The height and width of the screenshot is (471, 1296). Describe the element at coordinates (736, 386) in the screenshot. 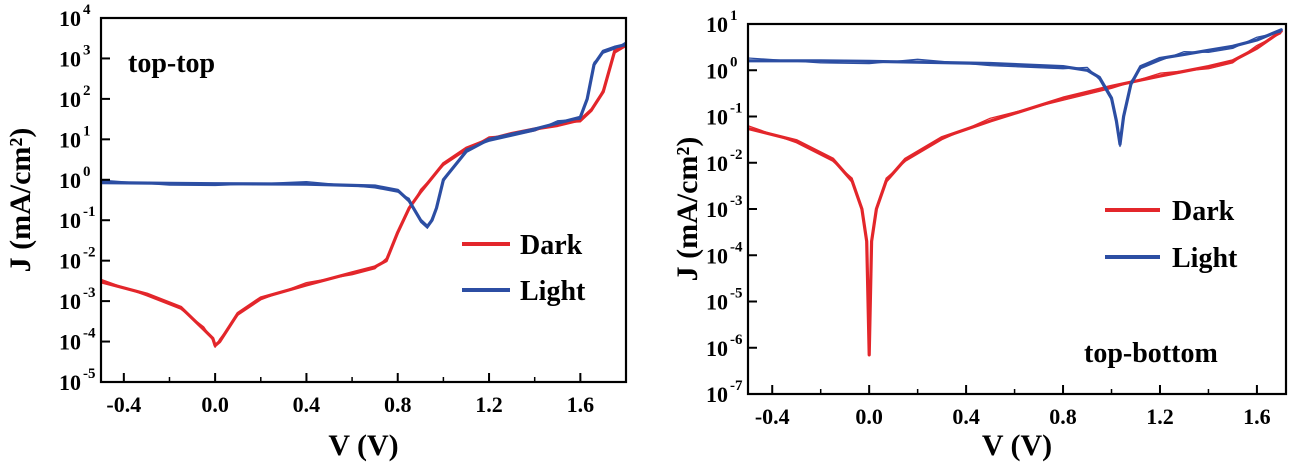

I see `chart-2-ytick-exponent: -7` at that location.